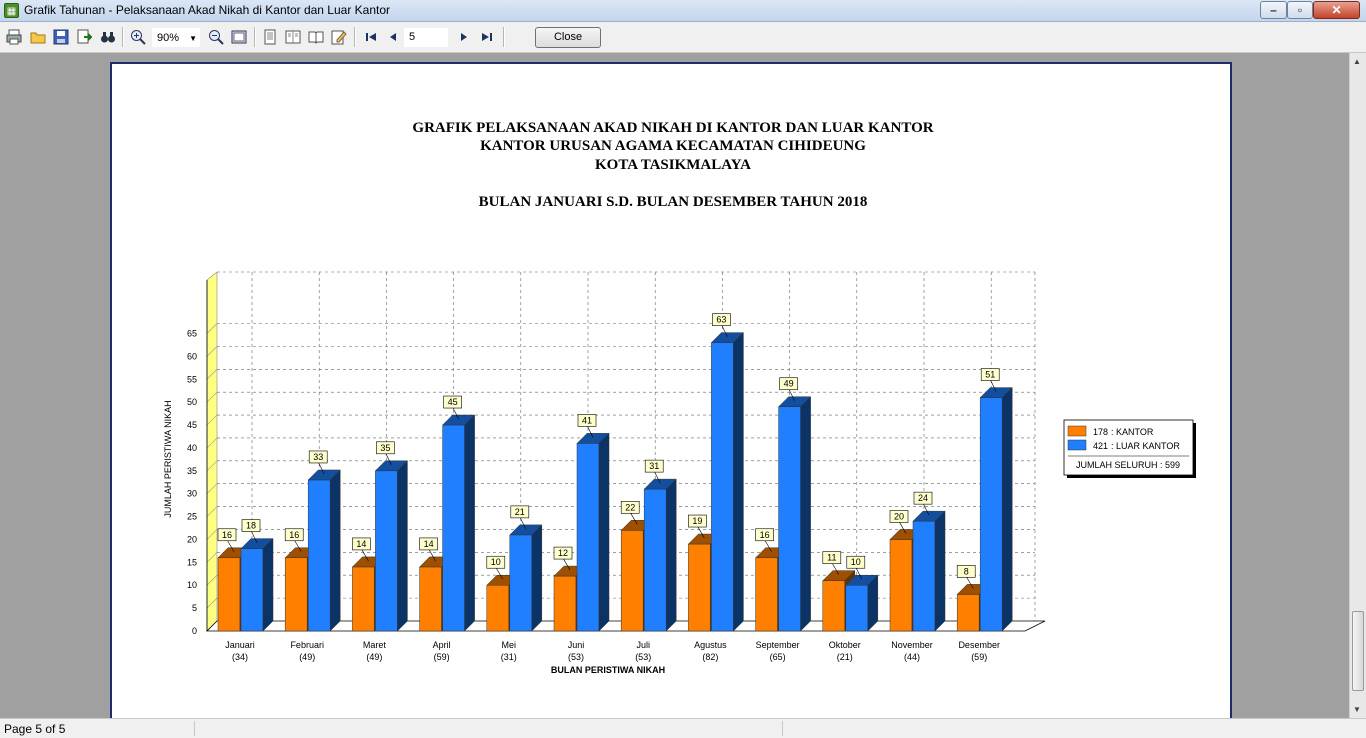 This screenshot has height=738, width=1366. I want to click on zoom-in-icon, so click(138, 37).